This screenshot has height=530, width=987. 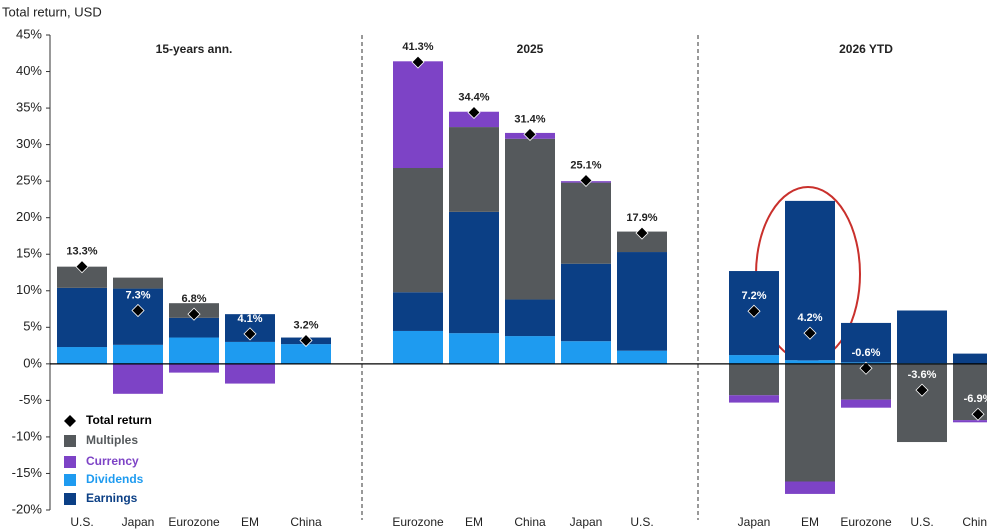 What do you see at coordinates (529, 119) in the screenshot?
I see `data-label: 31.4%` at bounding box center [529, 119].